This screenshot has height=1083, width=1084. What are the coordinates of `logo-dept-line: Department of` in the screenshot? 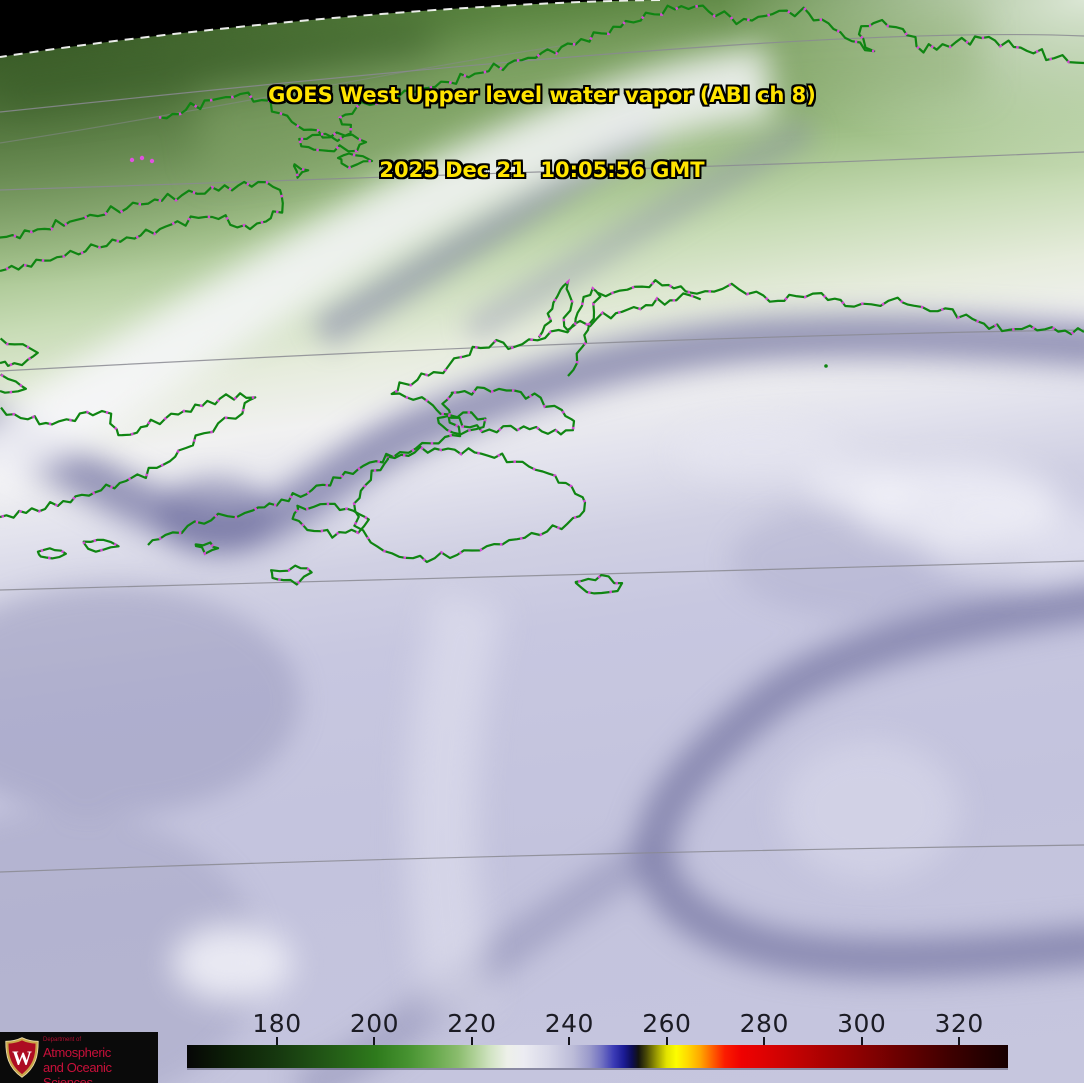 It's located at (62, 1040).